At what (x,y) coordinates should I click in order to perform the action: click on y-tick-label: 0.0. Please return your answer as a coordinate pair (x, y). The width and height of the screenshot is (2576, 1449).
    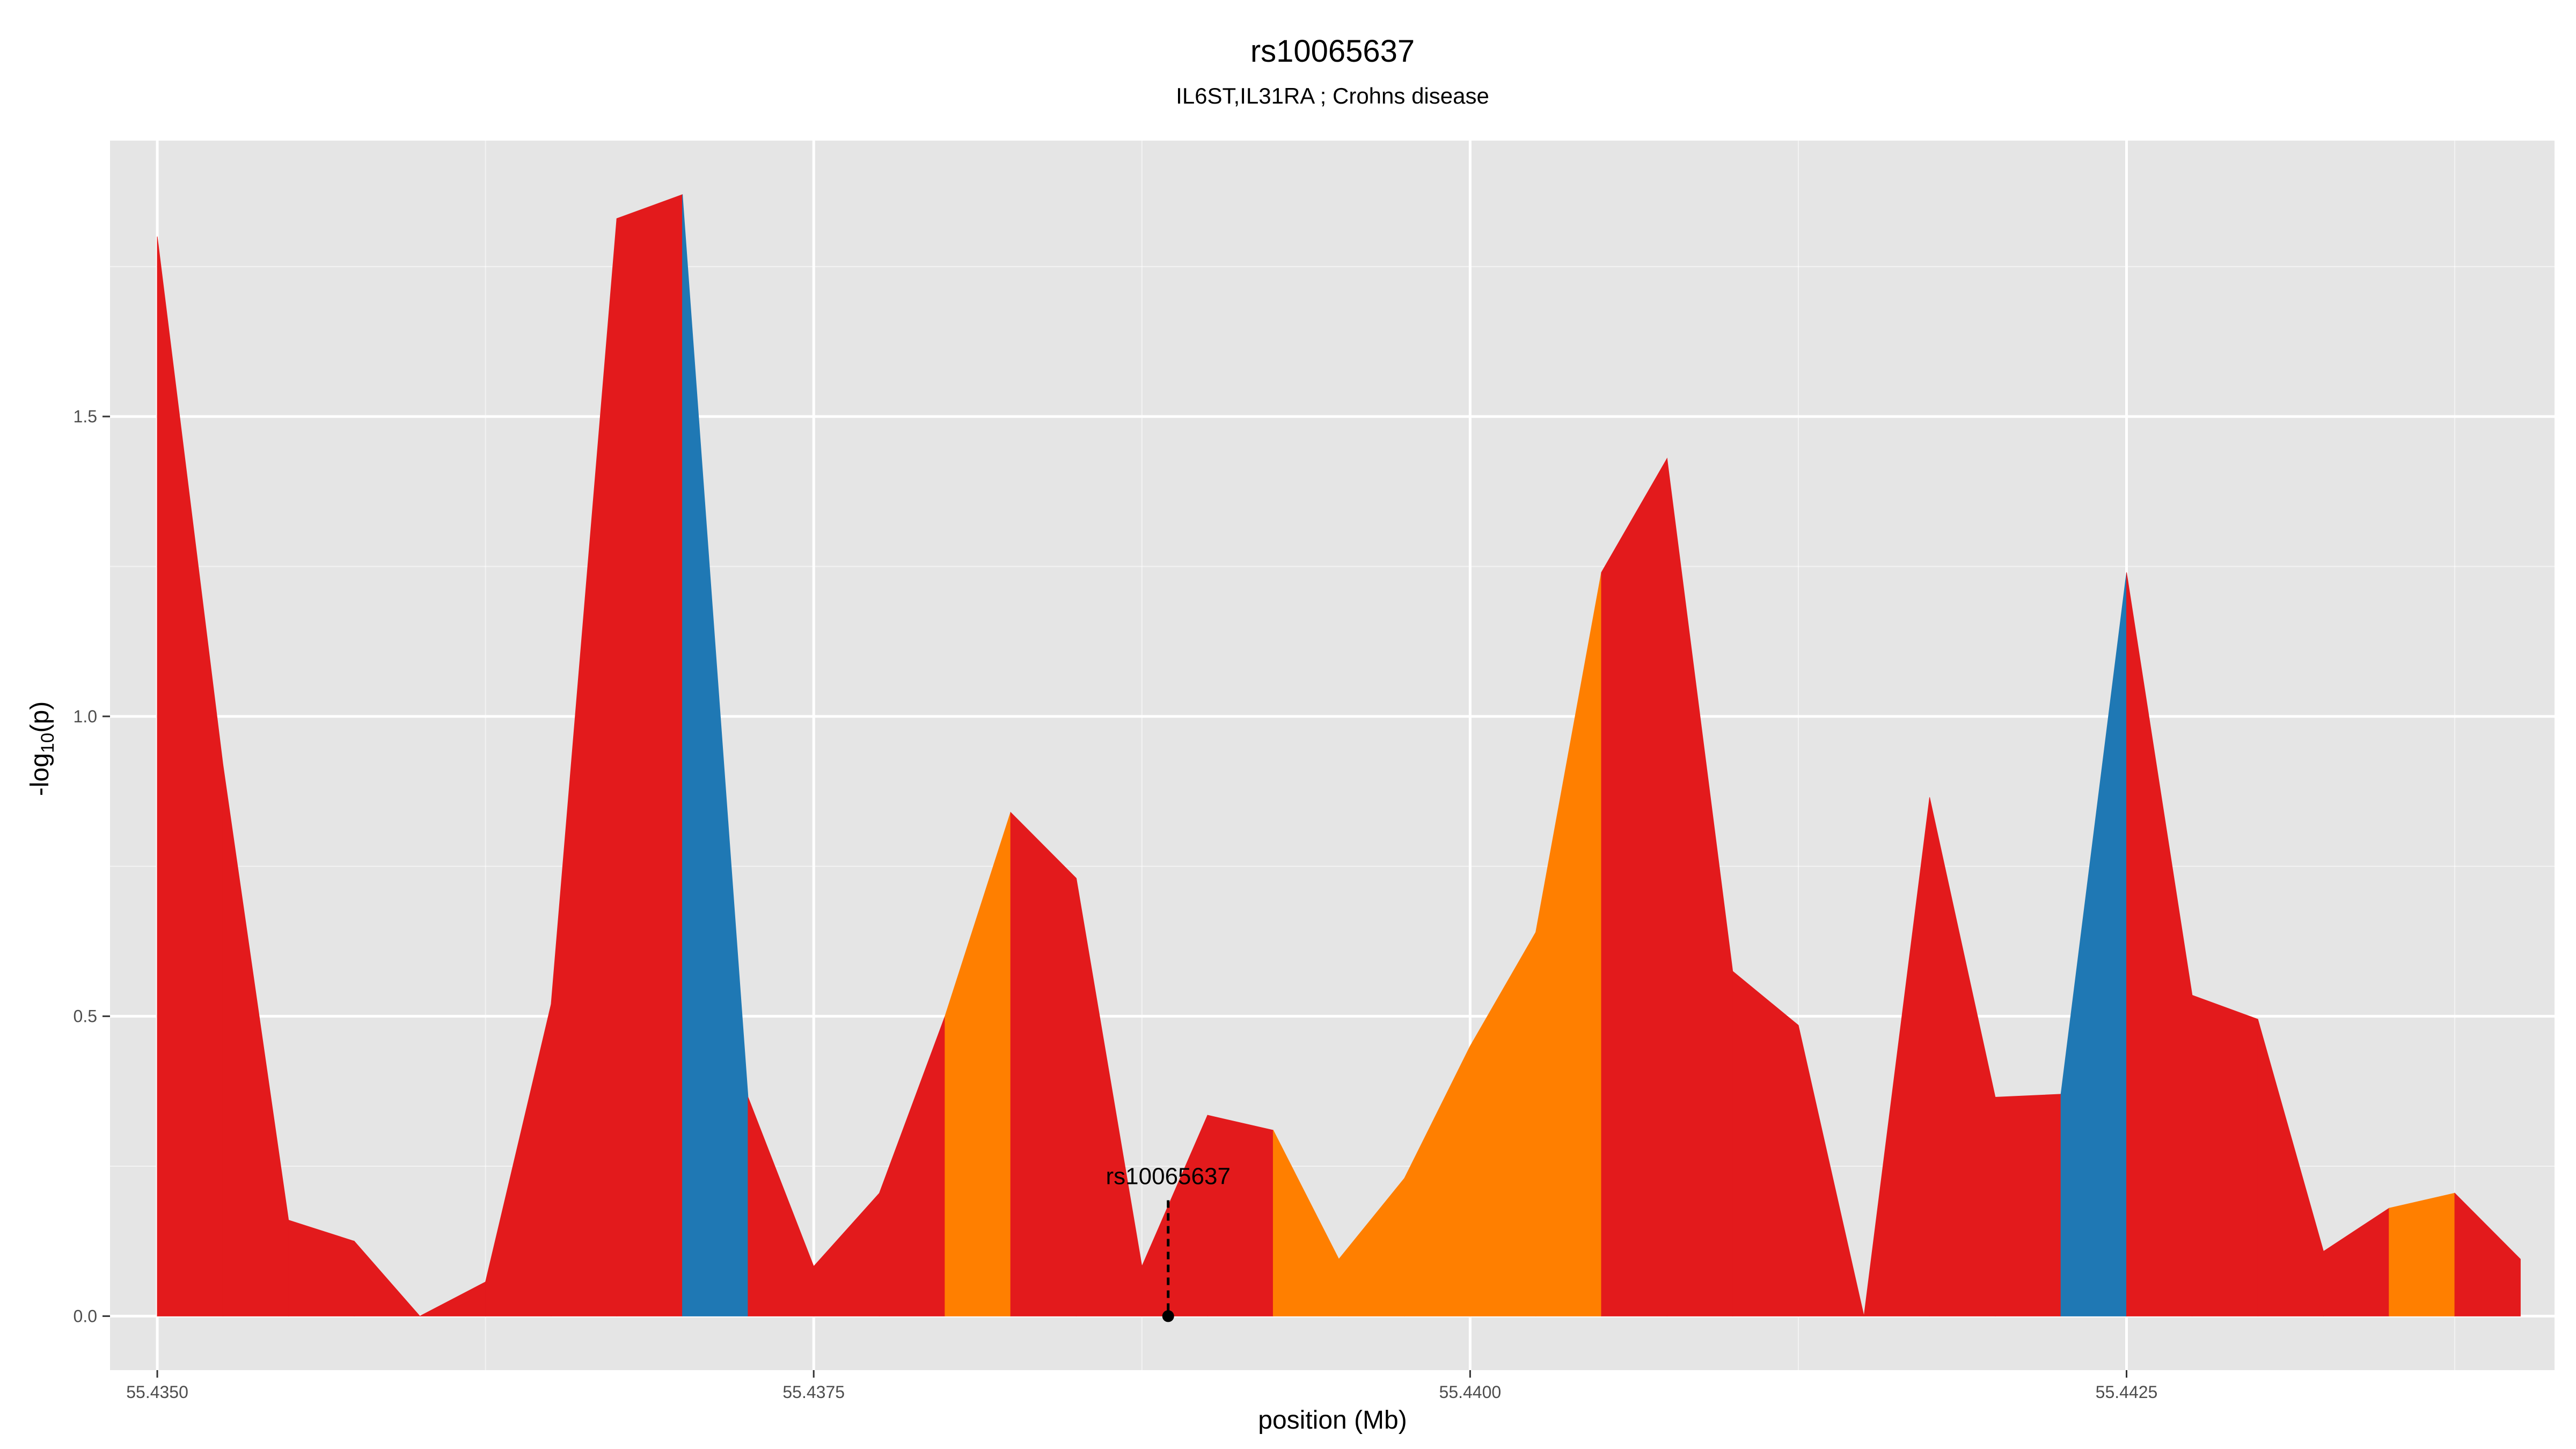
    Looking at the image, I should click on (85, 1316).